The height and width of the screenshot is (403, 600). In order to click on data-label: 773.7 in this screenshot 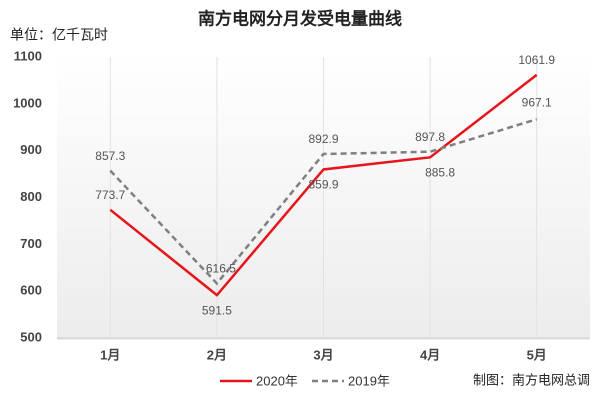, I will do `click(110, 195)`.